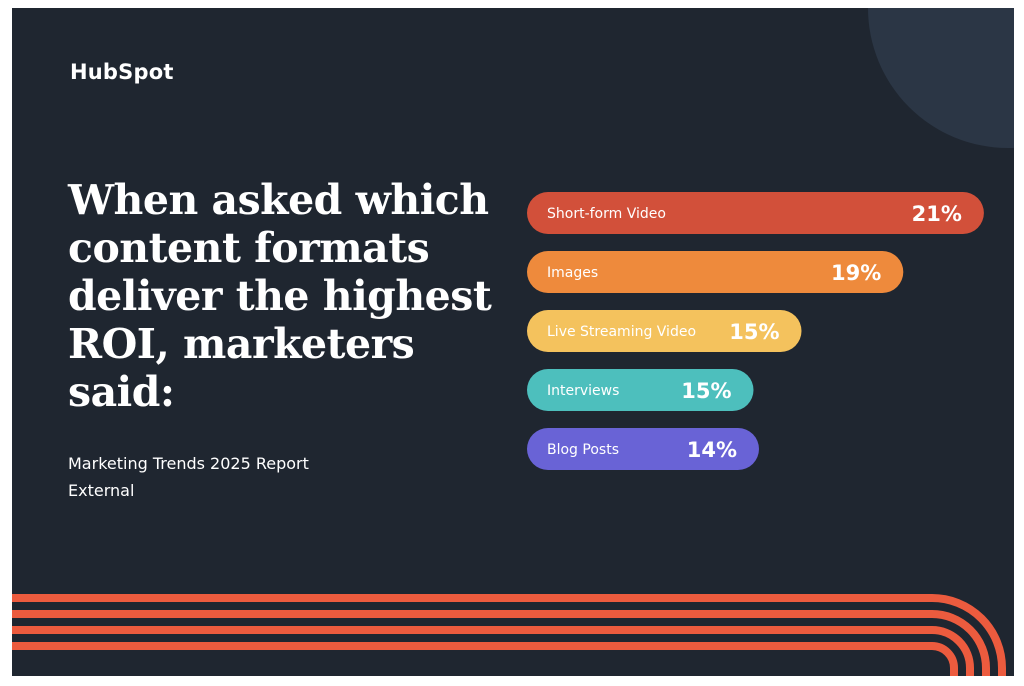 The height and width of the screenshot is (686, 1024). I want to click on decorative-stripes, so click(509, 635).